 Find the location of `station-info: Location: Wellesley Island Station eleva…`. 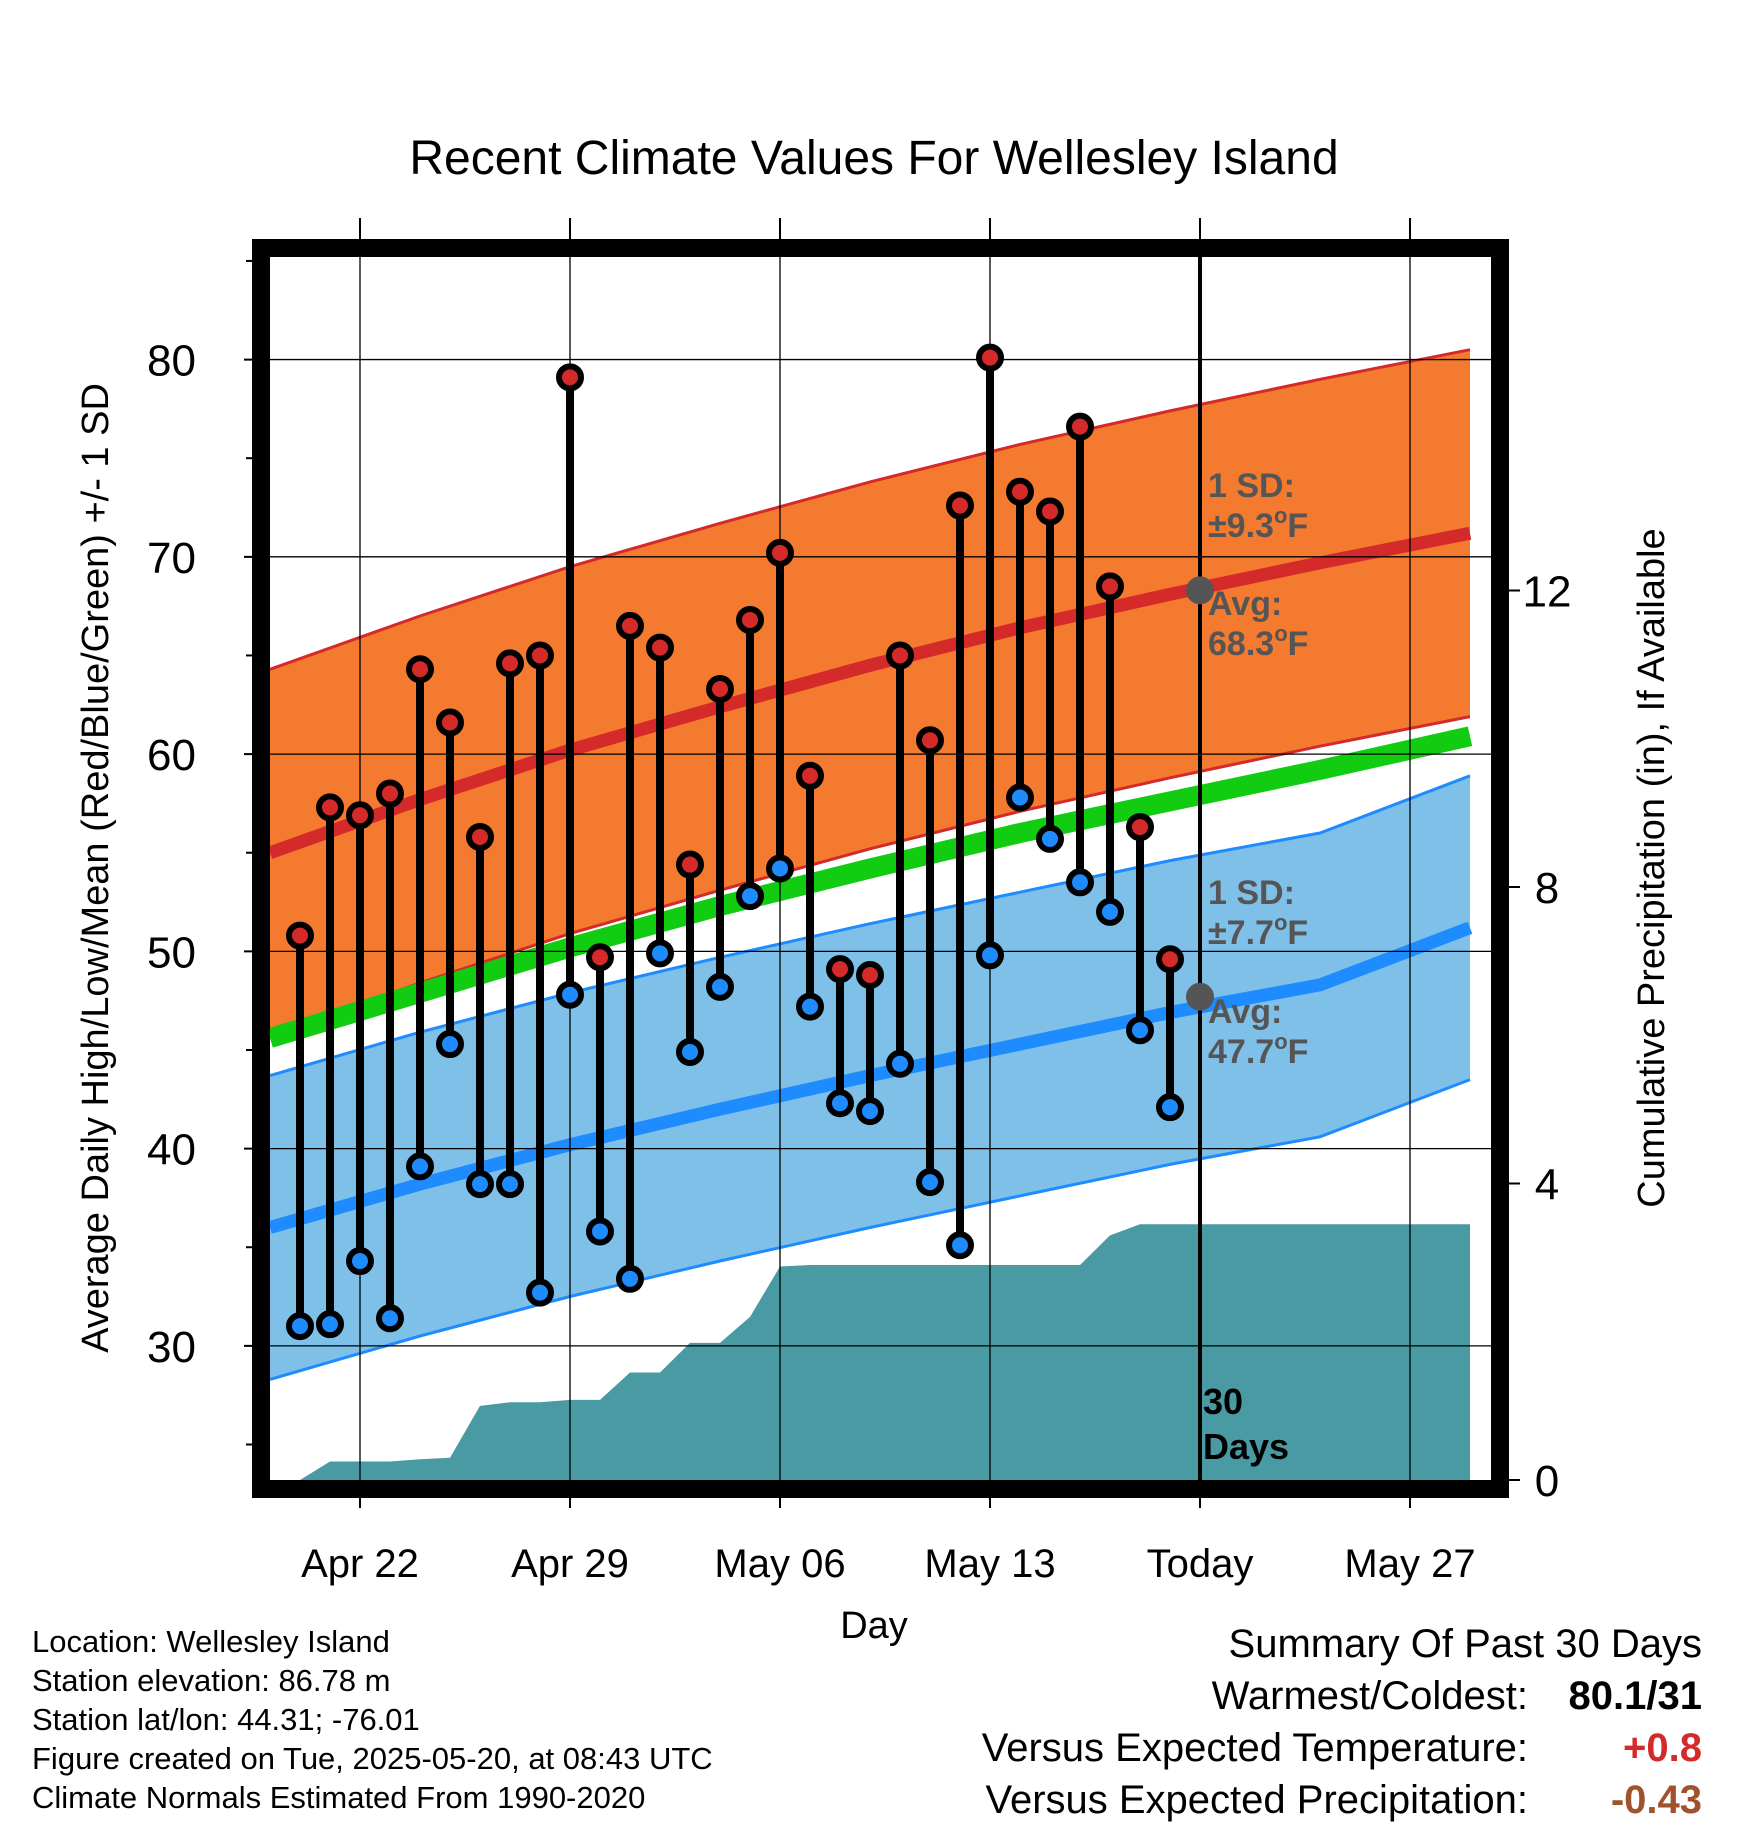

station-info: Location: Wellesley Island Station eleva… is located at coordinates (372, 1719).